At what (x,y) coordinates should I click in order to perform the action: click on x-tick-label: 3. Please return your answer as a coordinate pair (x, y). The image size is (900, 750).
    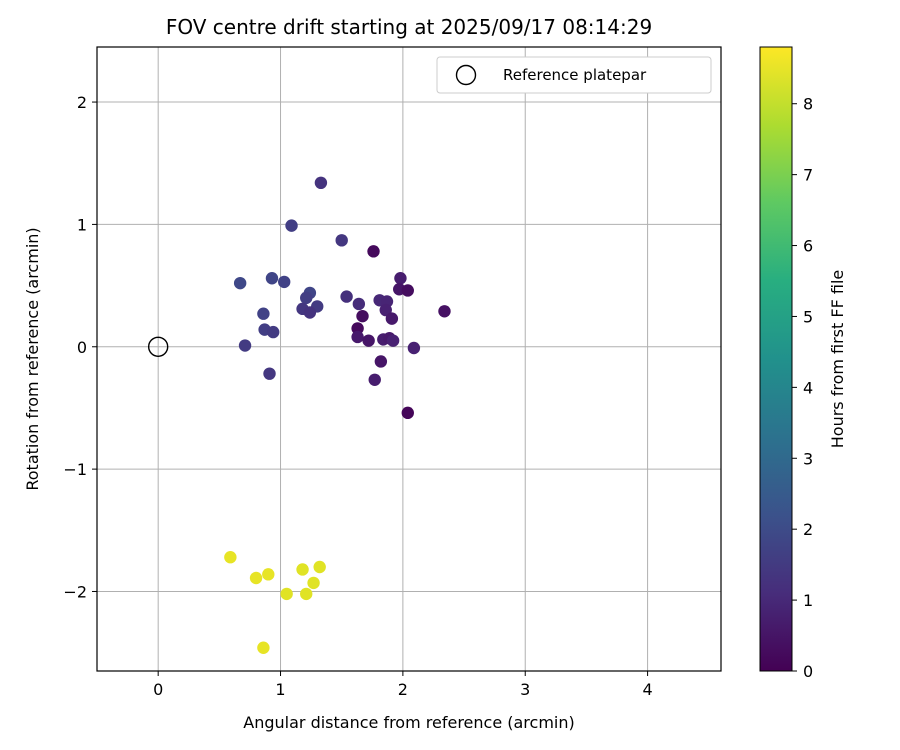
    Looking at the image, I should click on (525, 689).